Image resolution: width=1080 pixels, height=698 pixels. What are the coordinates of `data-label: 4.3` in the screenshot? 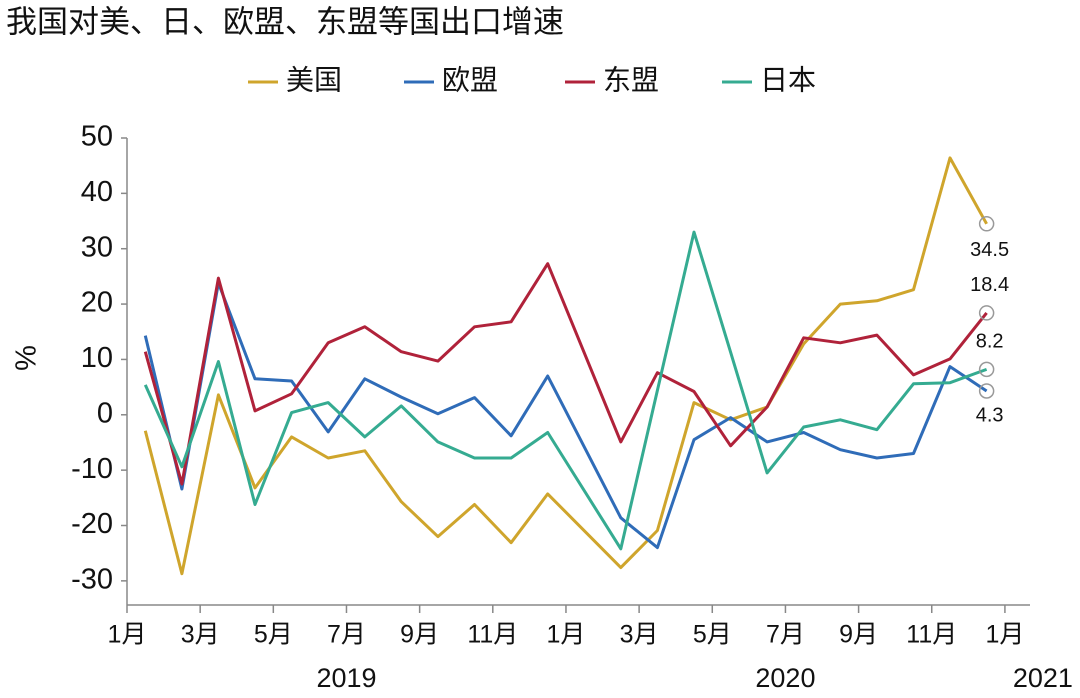 It's located at (990, 415).